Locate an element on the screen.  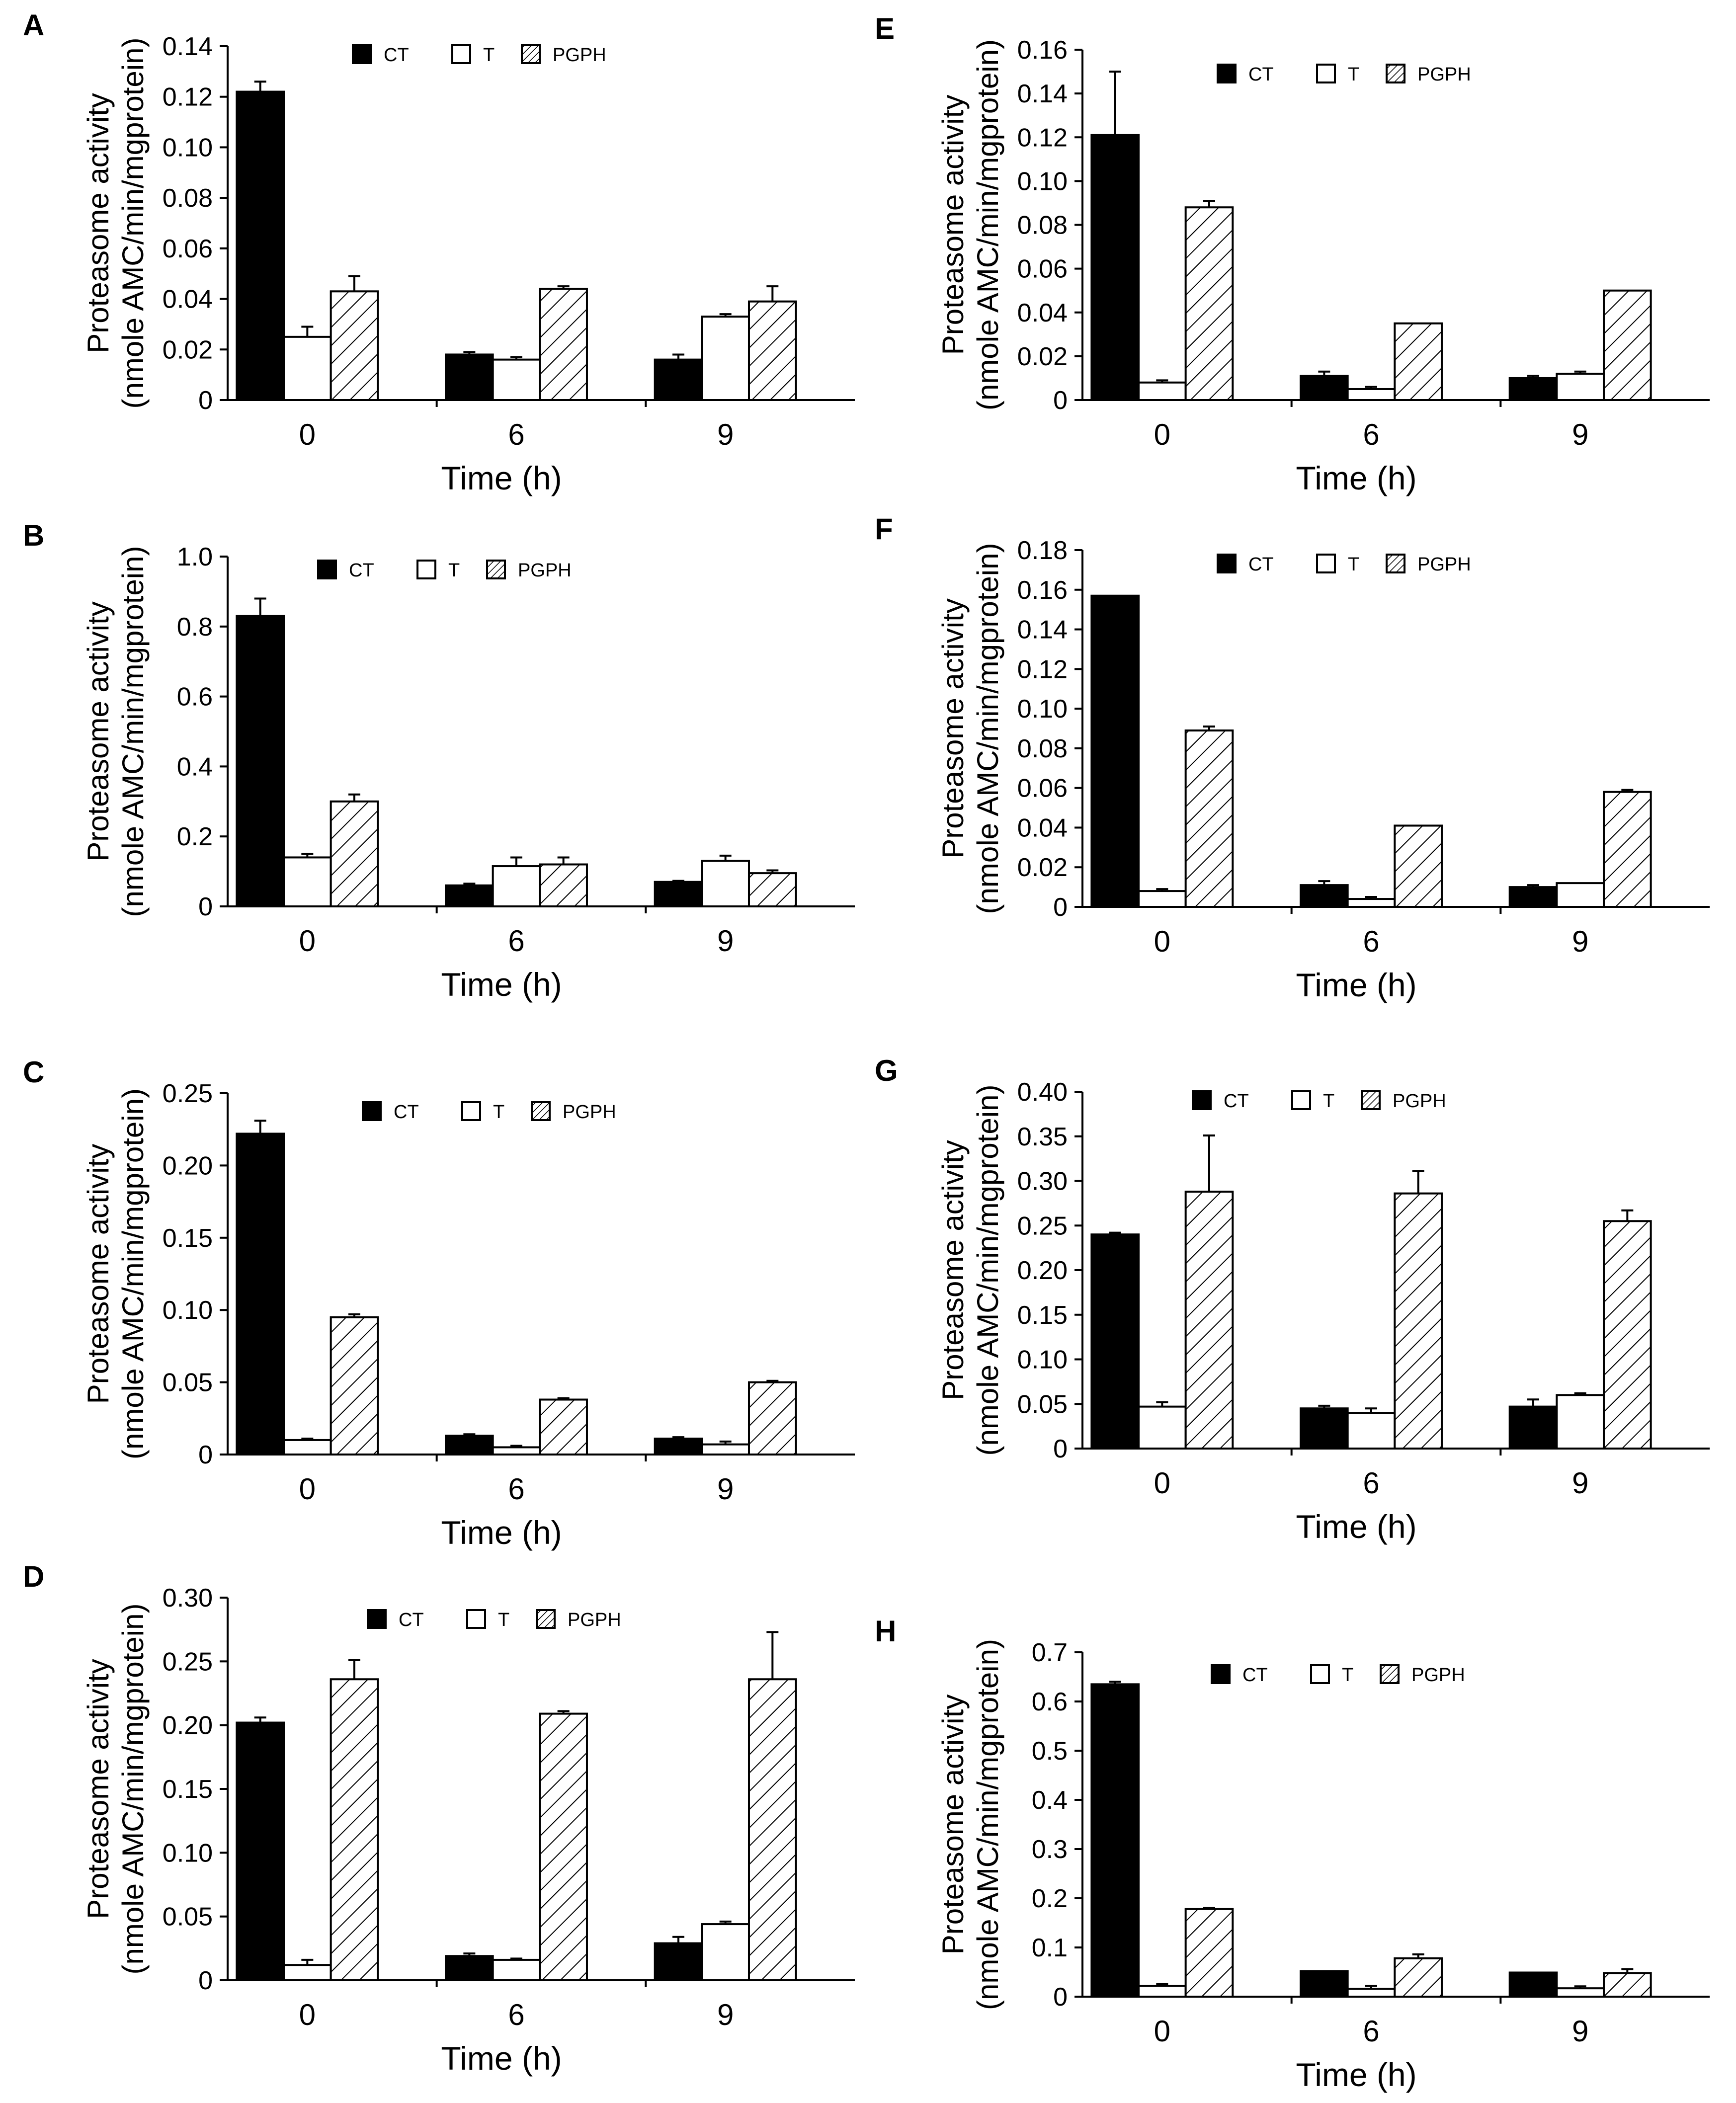
y-tick-label: 0.06 is located at coordinates (1042, 788).